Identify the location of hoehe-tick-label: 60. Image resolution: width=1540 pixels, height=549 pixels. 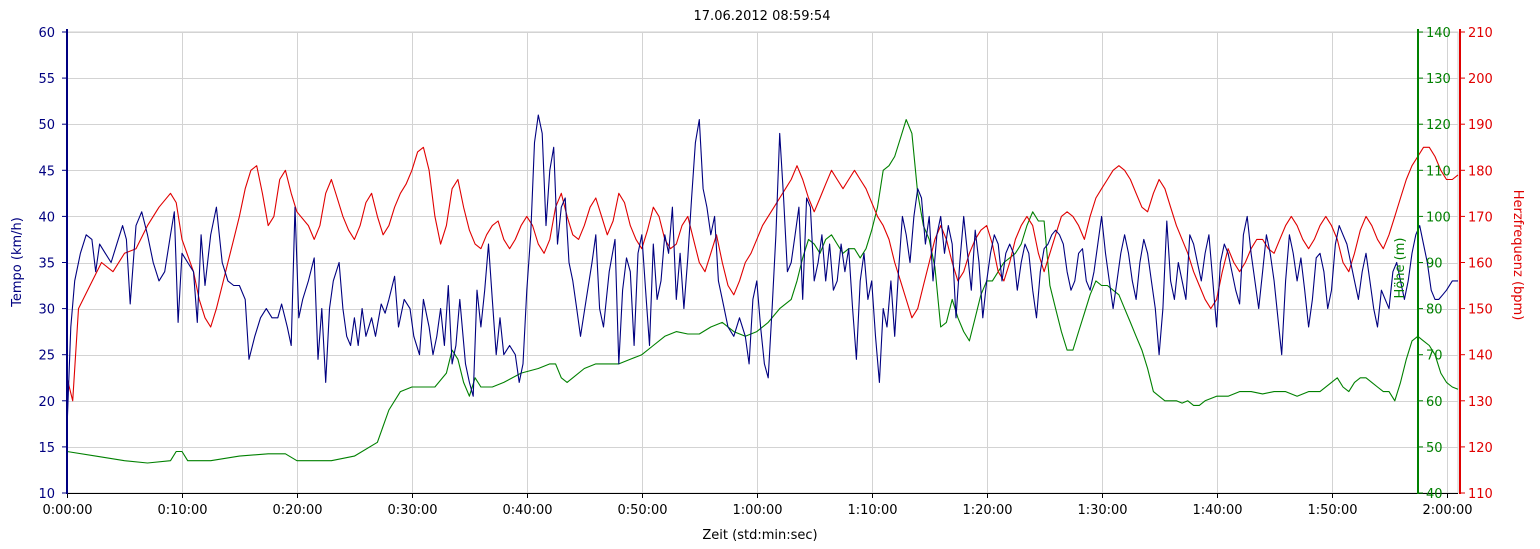
(1434, 402).